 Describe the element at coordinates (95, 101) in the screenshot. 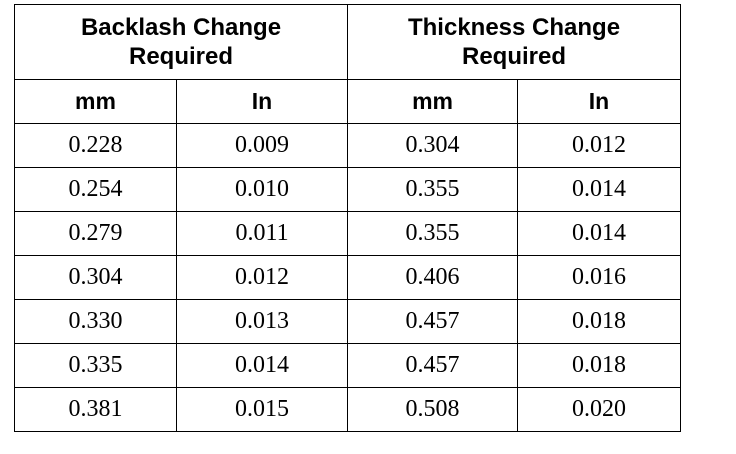

I see `unit-backlash-mm: mm` at that location.